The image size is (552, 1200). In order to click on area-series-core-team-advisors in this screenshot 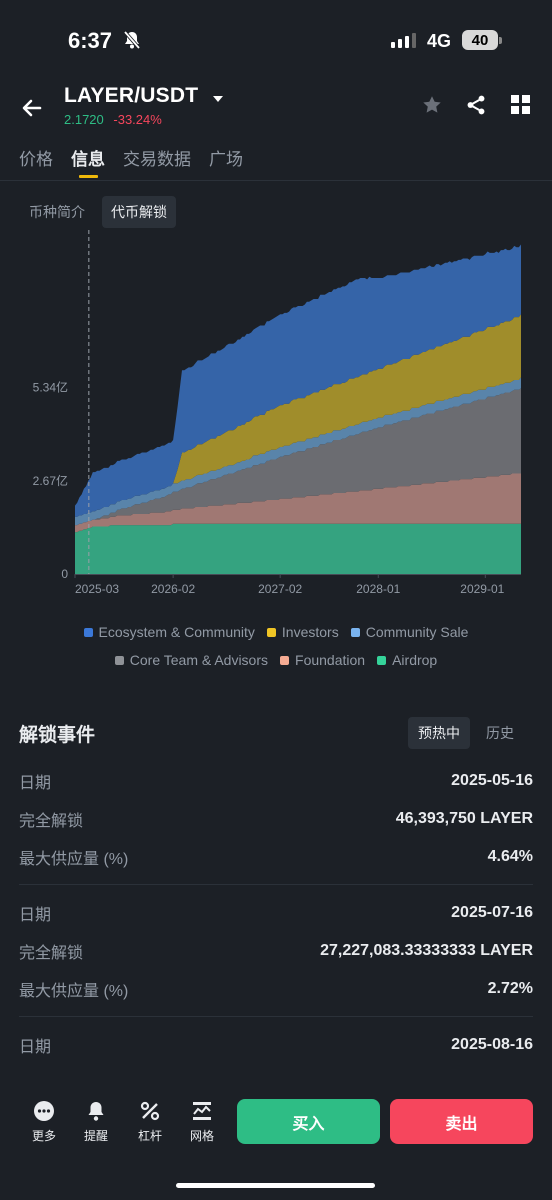, I will do `click(298, 457)`.